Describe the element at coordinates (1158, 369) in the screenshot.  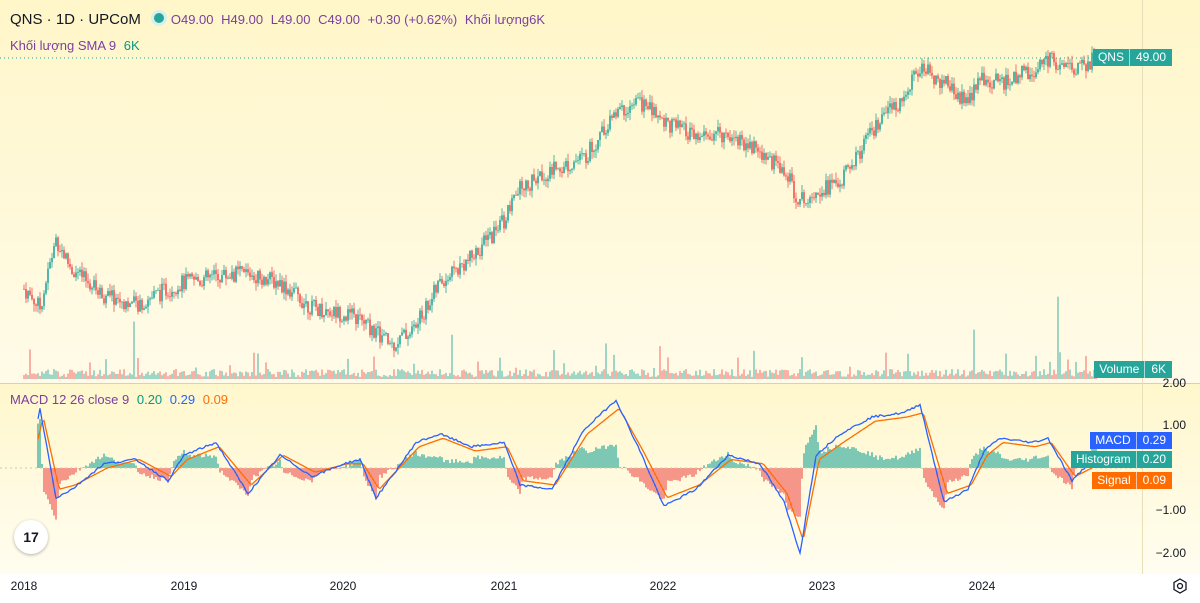
I see `volume-tag-value: 6K` at that location.